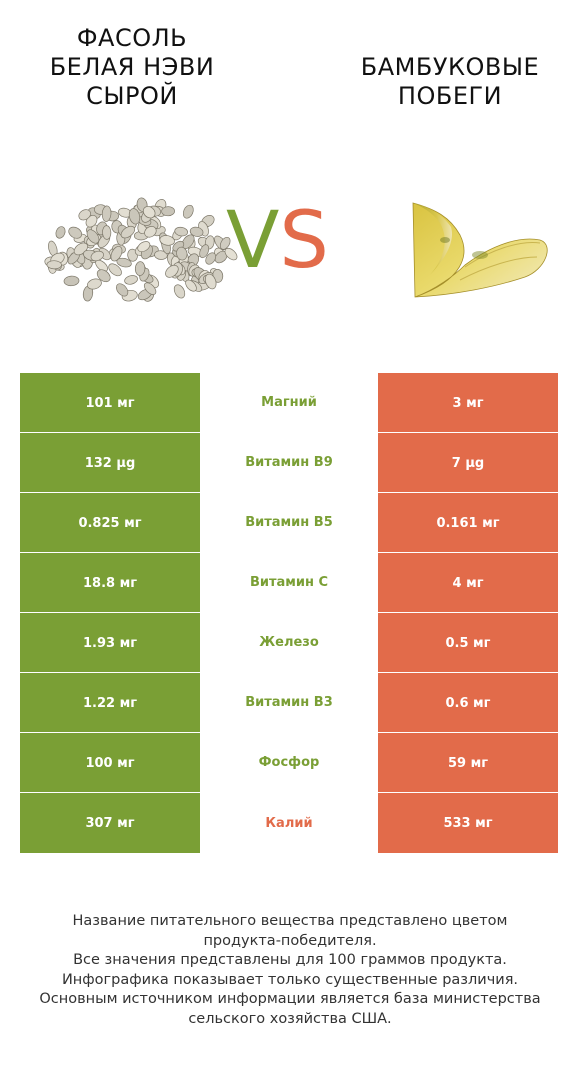 The height and width of the screenshot is (1084, 580). Describe the element at coordinates (468, 763) in the screenshot. I see `right-value: 59 мг` at that location.